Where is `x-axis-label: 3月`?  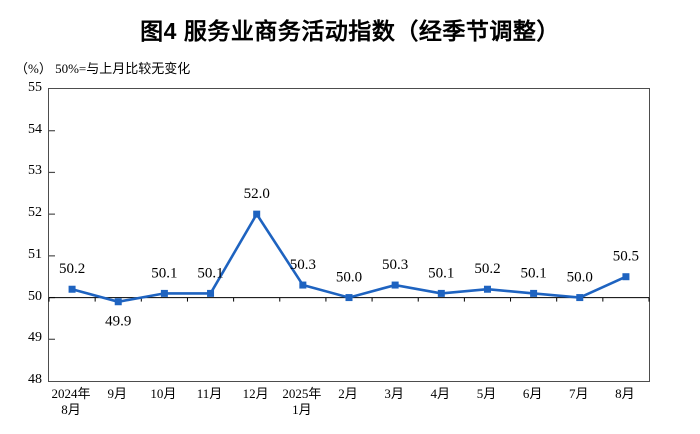 x-axis-label: 3月 is located at coordinates (394, 393).